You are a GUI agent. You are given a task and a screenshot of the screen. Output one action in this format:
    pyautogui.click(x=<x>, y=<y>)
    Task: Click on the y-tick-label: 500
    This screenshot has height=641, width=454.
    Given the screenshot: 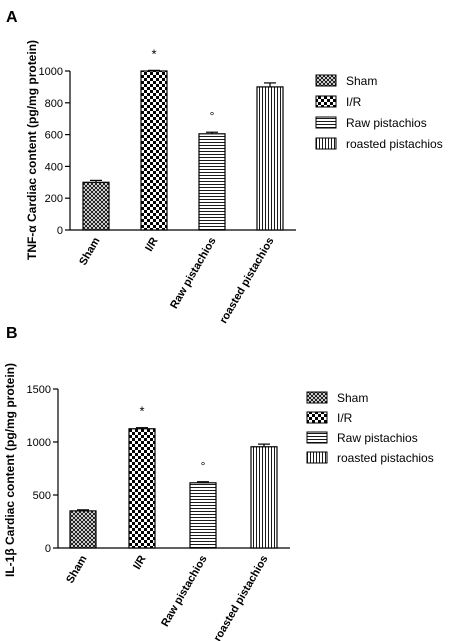 What is the action you would take?
    pyautogui.click(x=42, y=496)
    